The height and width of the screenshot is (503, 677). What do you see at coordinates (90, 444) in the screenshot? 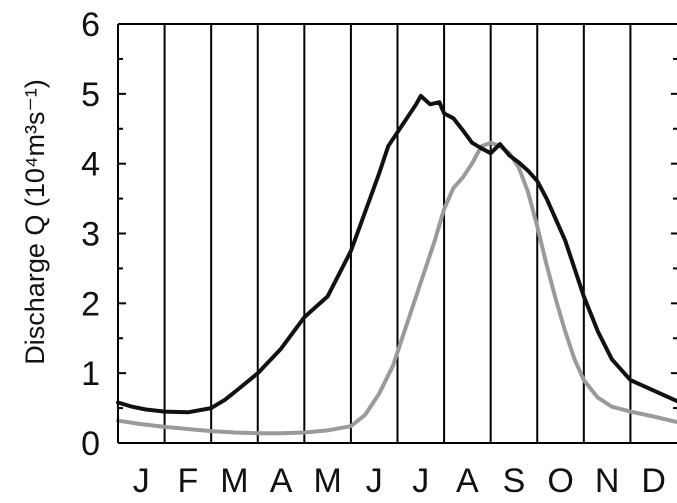
I see `y-tick-label-0: 0` at bounding box center [90, 444].